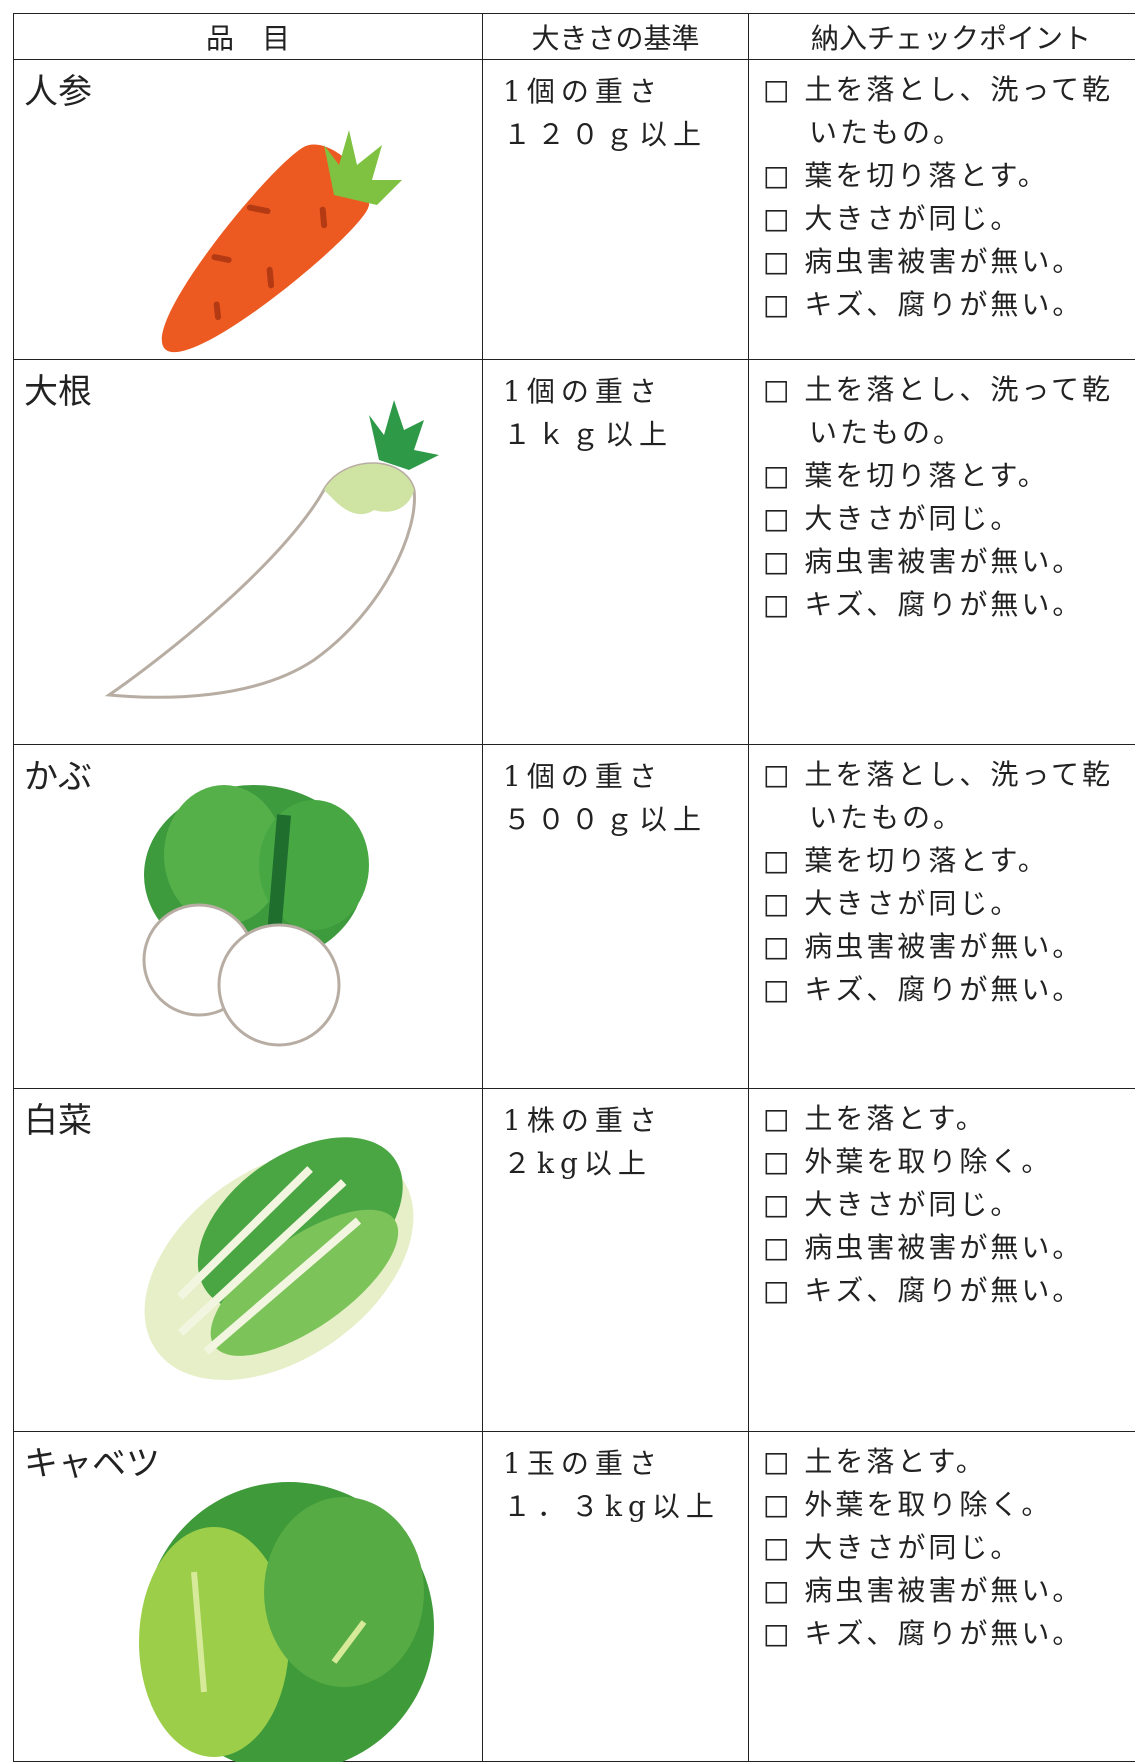 The width and height of the screenshot is (1135, 1762). What do you see at coordinates (248, 1597) in the screenshot?
I see `item-cell: キャベツ` at bounding box center [248, 1597].